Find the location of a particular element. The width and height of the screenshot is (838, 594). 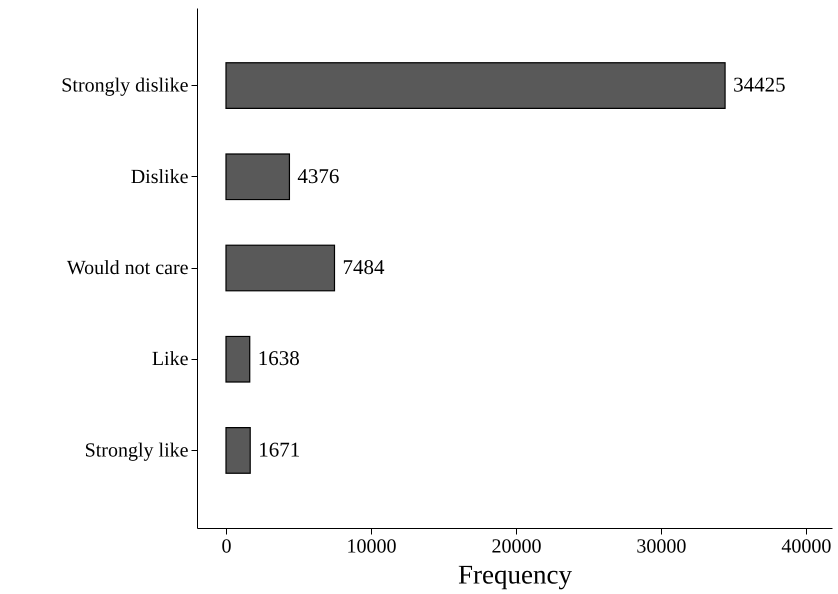

x-tick-label: 10000 is located at coordinates (371, 547).